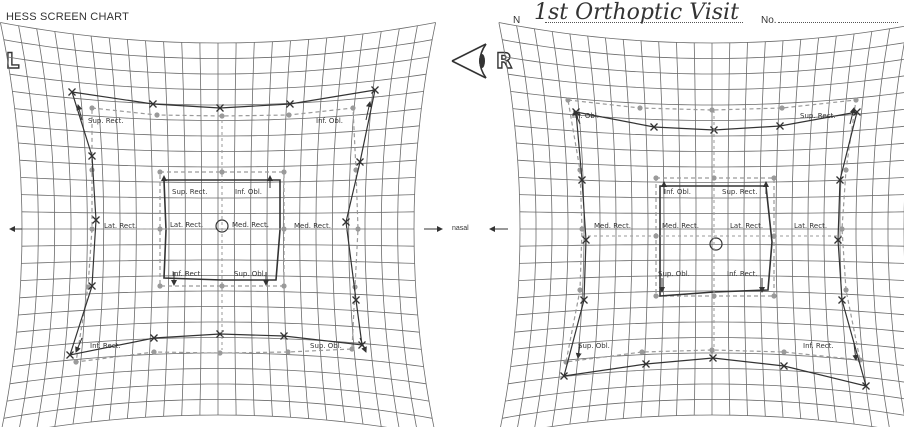  What do you see at coordinates (838, 22) in the screenshot?
I see `number-dotted-line` at bounding box center [838, 22].